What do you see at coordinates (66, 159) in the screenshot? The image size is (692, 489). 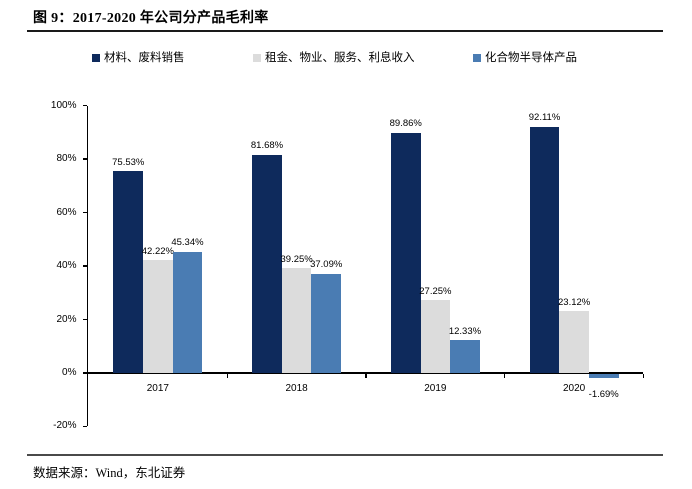 I see `y-axis-tick-label: 80%` at bounding box center [66, 159].